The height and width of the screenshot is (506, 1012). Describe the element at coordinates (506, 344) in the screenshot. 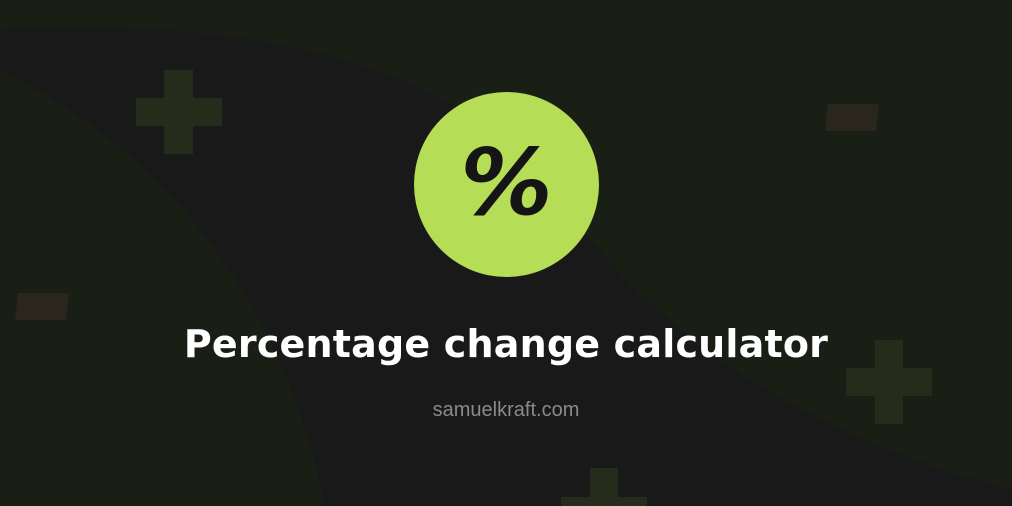

I see `page-title: Percentage change calculator` at that location.